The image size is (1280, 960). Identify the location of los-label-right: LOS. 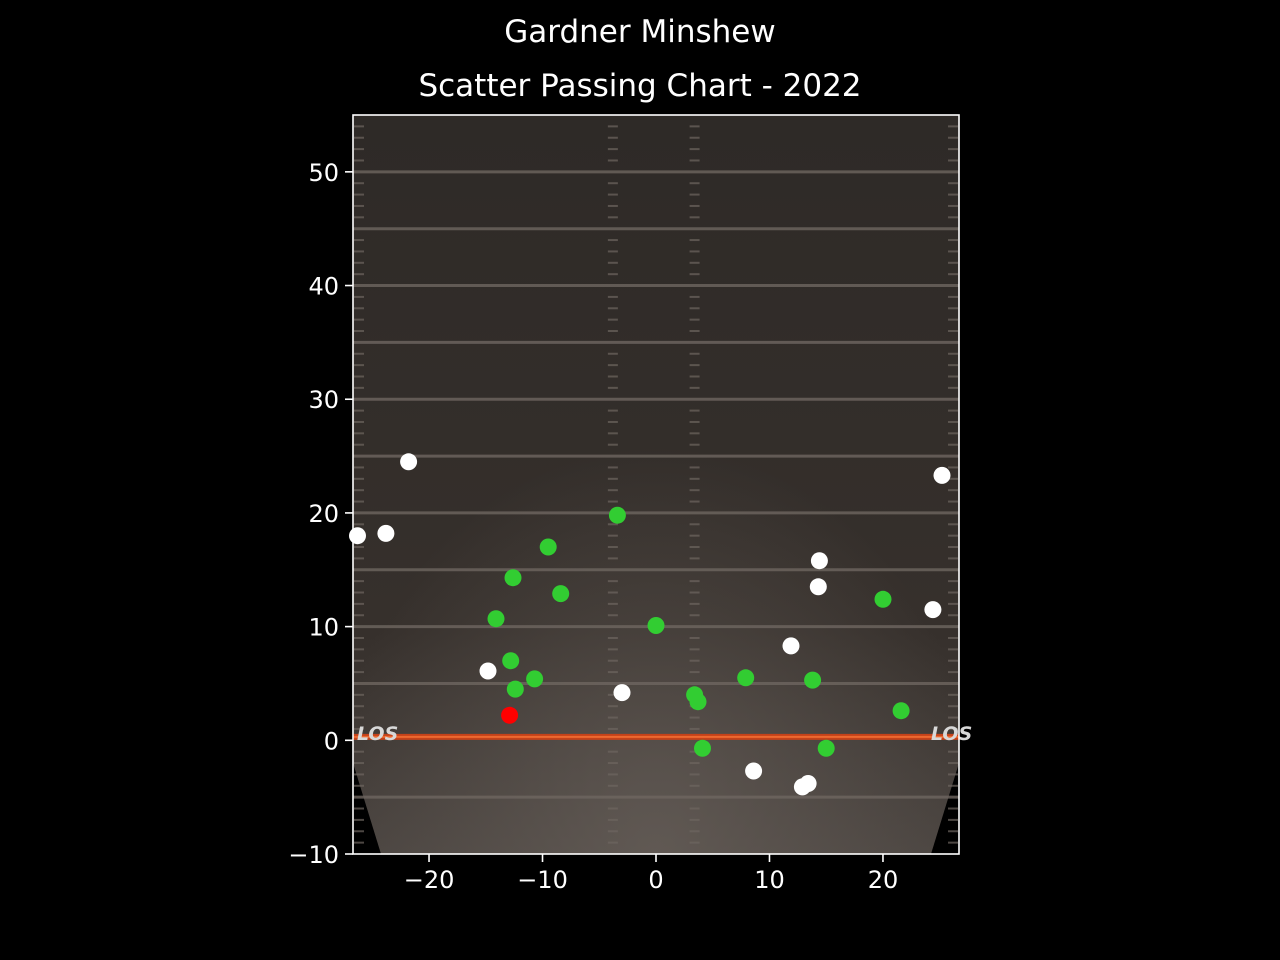
(951, 734).